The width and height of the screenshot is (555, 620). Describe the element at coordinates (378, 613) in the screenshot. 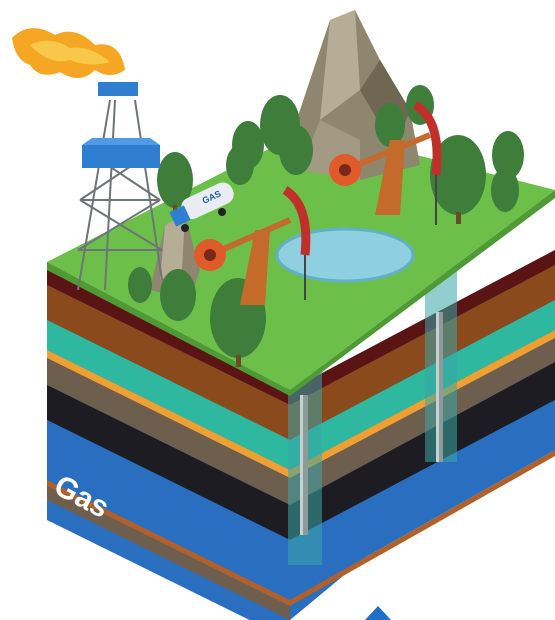

I see `arrow-up-icon` at that location.